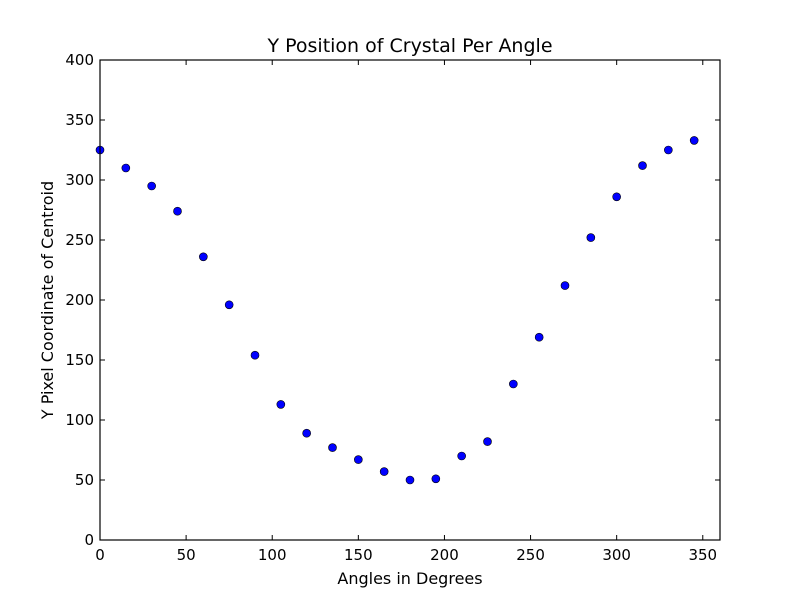  I want to click on y-tick-label: 200, so click(79, 300).